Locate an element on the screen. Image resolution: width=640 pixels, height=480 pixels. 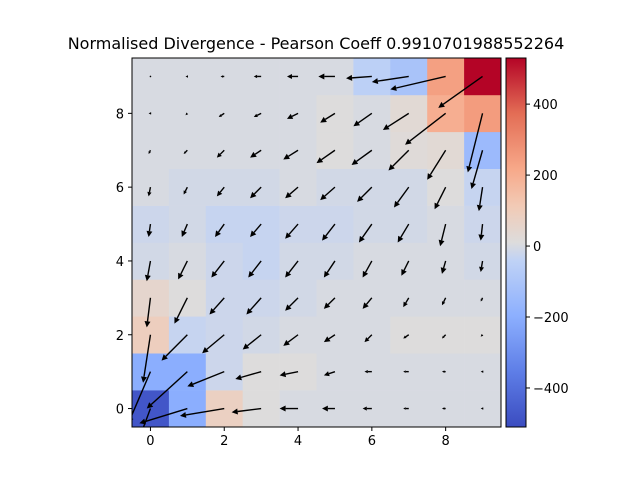
x-tick-label: 6 is located at coordinates (372, 441).